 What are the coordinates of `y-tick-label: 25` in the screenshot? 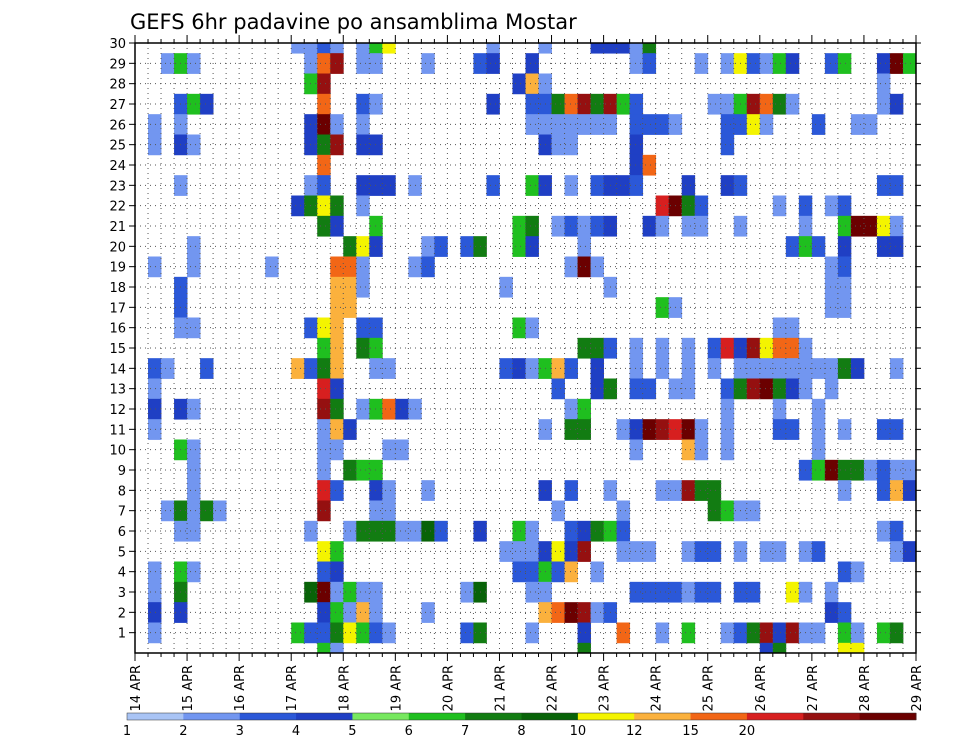 It's located at (117, 146).